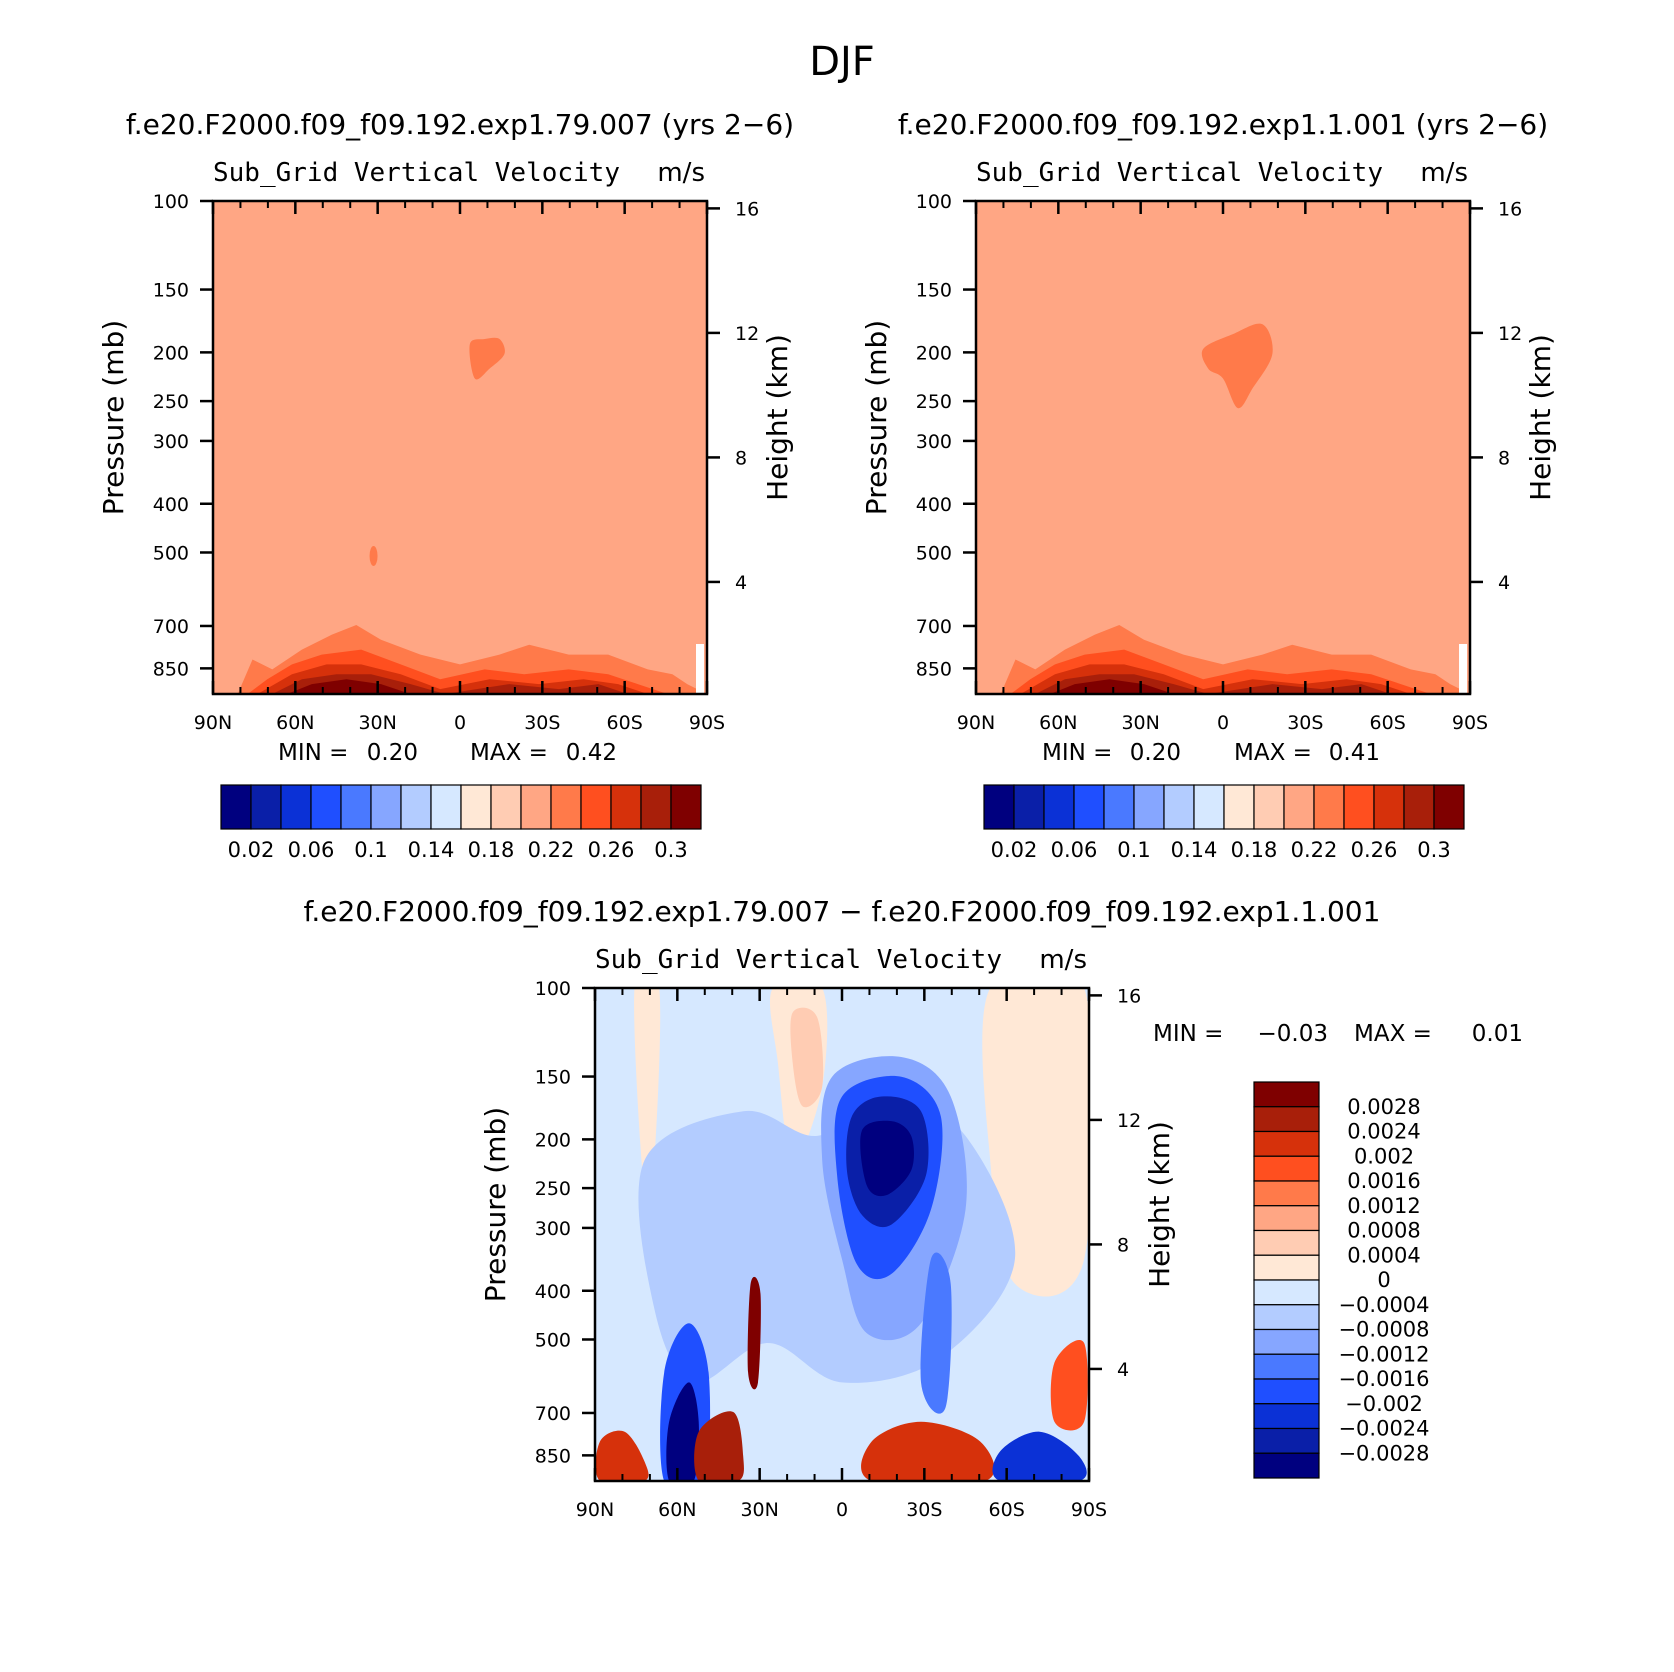 This screenshot has width=1674, height=1672. I want to click on contour-negative-column-60n-core, so click(683, 1431).